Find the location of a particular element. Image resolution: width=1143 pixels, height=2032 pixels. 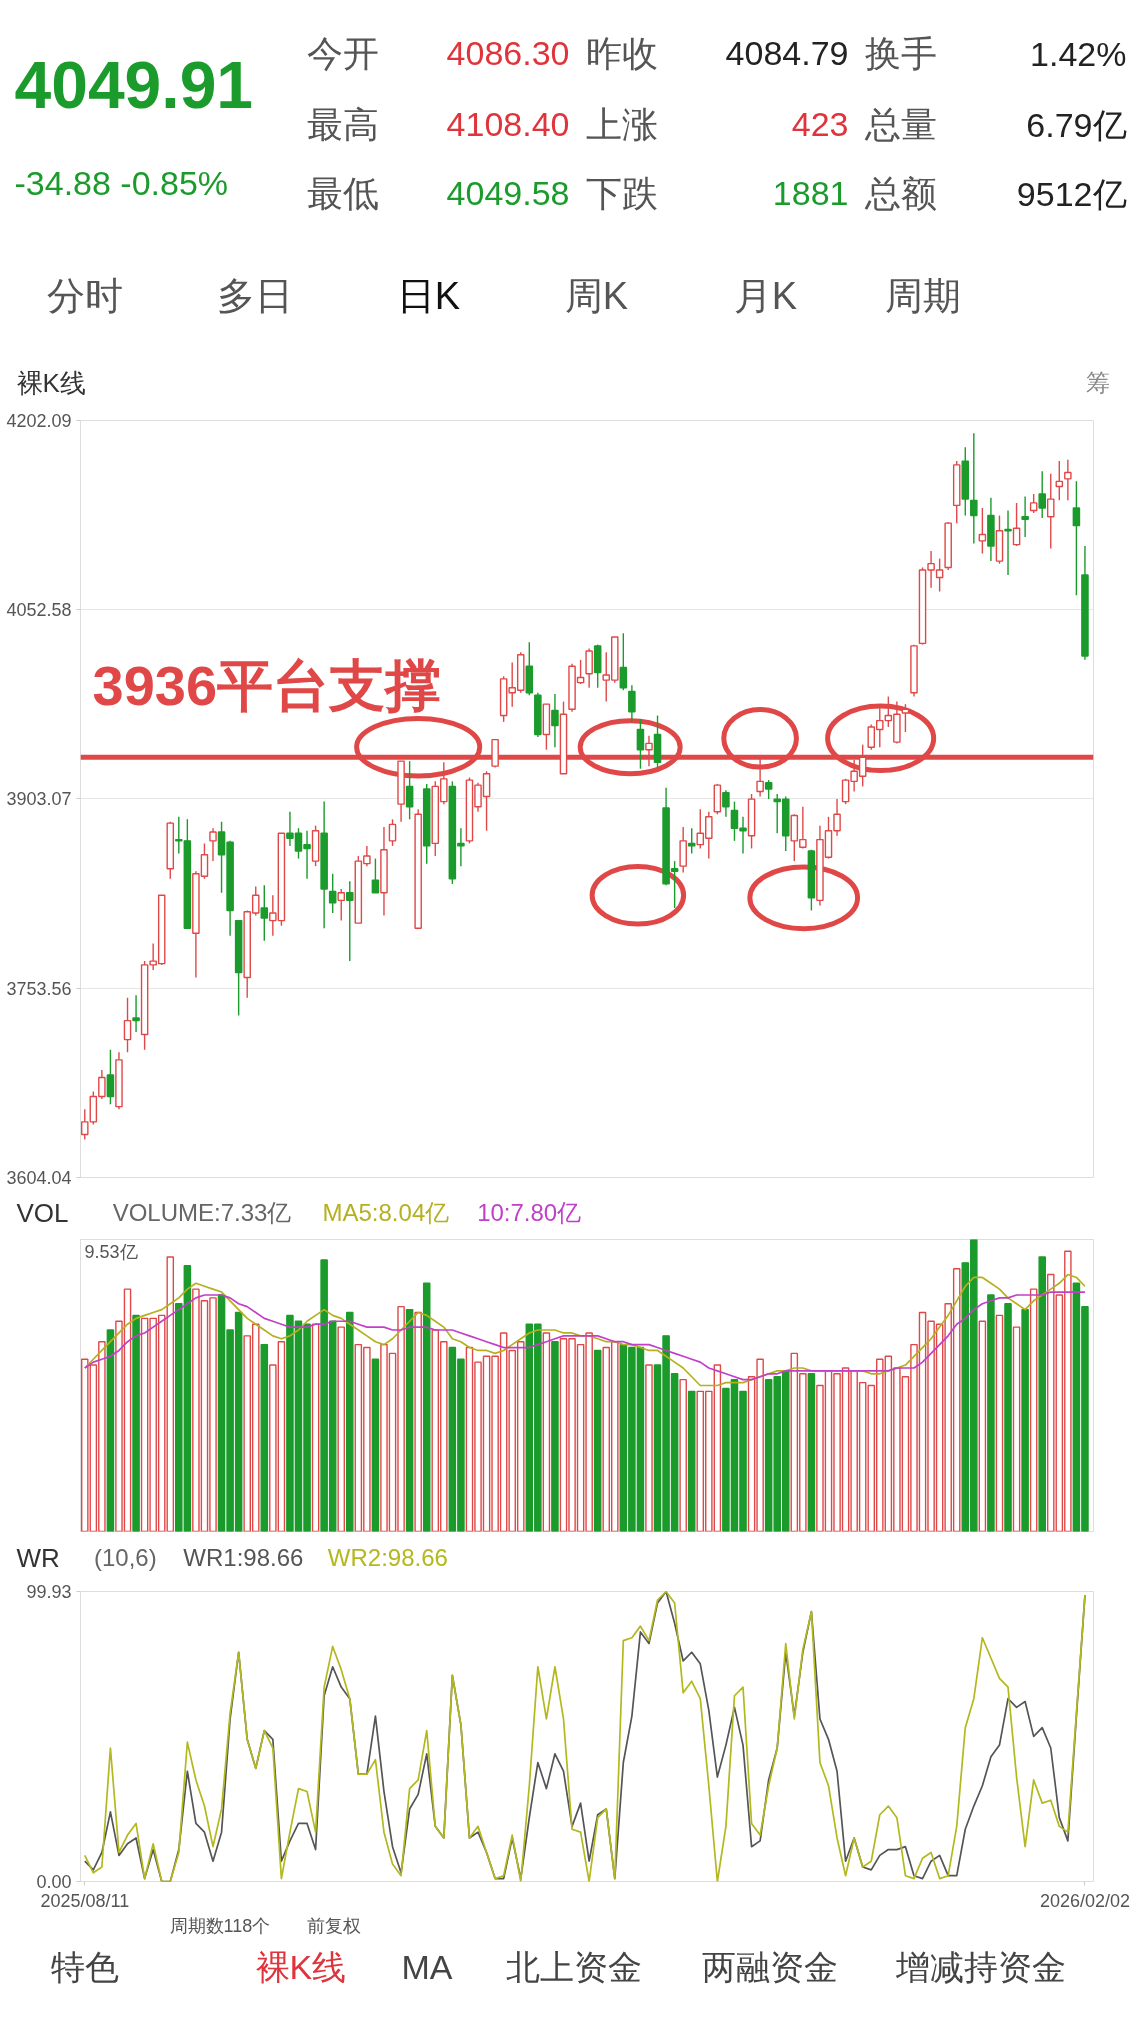

text: 1.42% is located at coordinates (1078, 53).